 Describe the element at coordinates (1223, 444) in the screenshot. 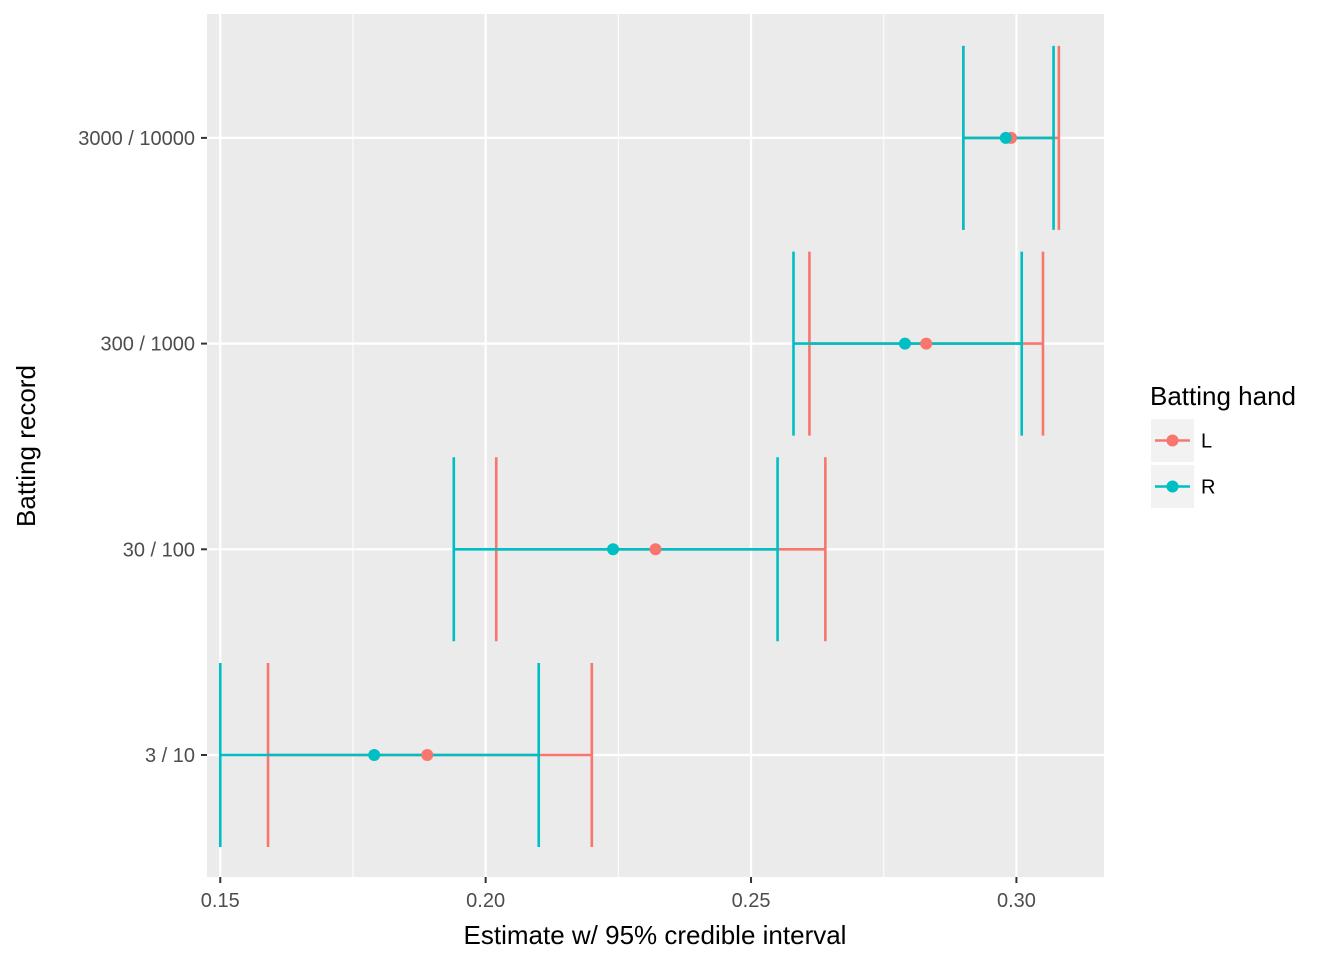

I see `legend: Batting hand L R` at that location.